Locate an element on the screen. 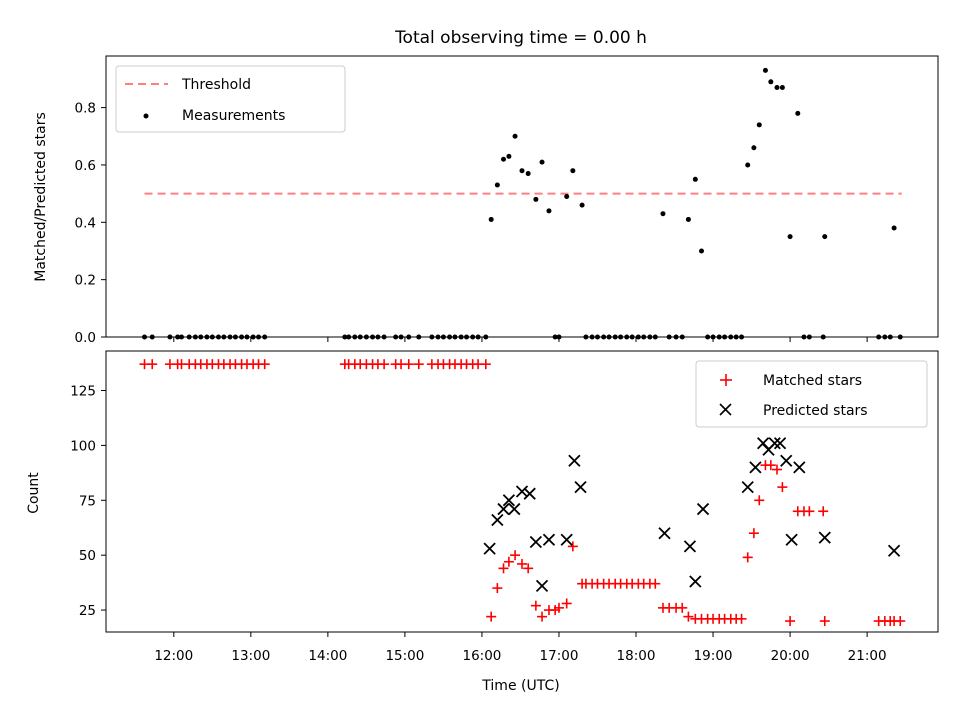  bottom-y-ticks: 25 50 75 100 125 is located at coordinates (88, 501).